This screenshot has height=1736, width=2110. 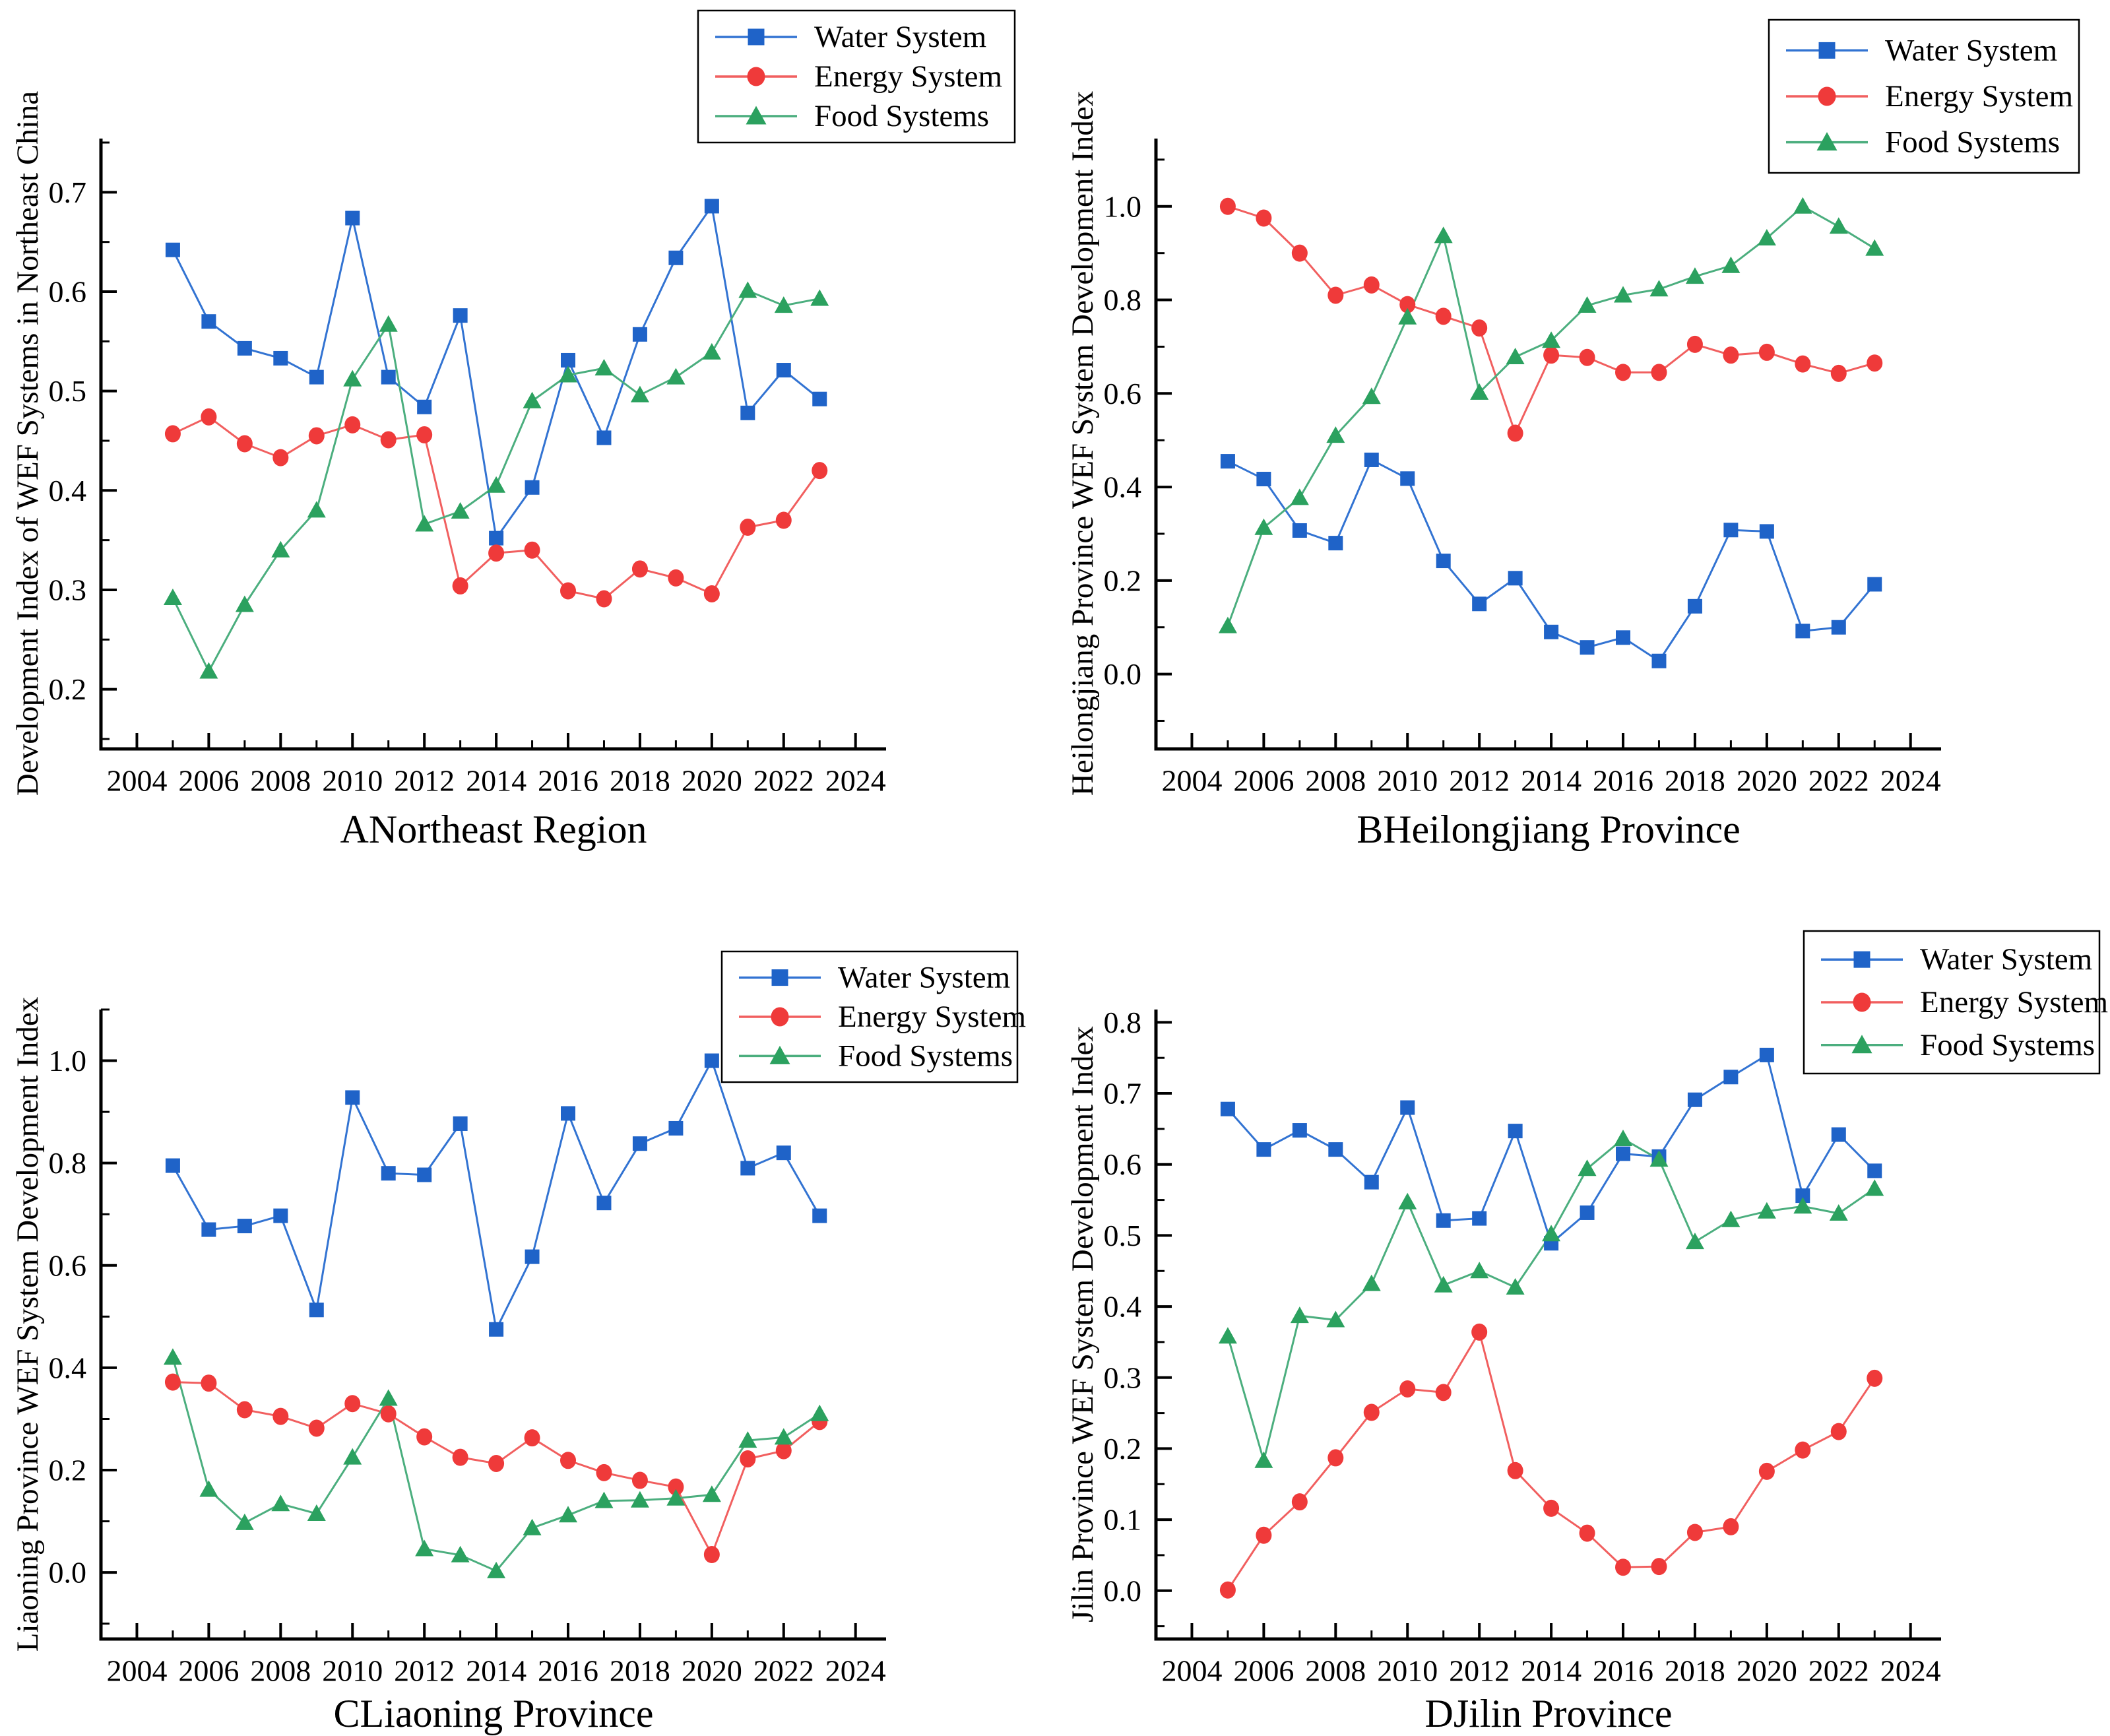 I want to click on y-axis-tick-label: 0.5, so click(x=68, y=391).